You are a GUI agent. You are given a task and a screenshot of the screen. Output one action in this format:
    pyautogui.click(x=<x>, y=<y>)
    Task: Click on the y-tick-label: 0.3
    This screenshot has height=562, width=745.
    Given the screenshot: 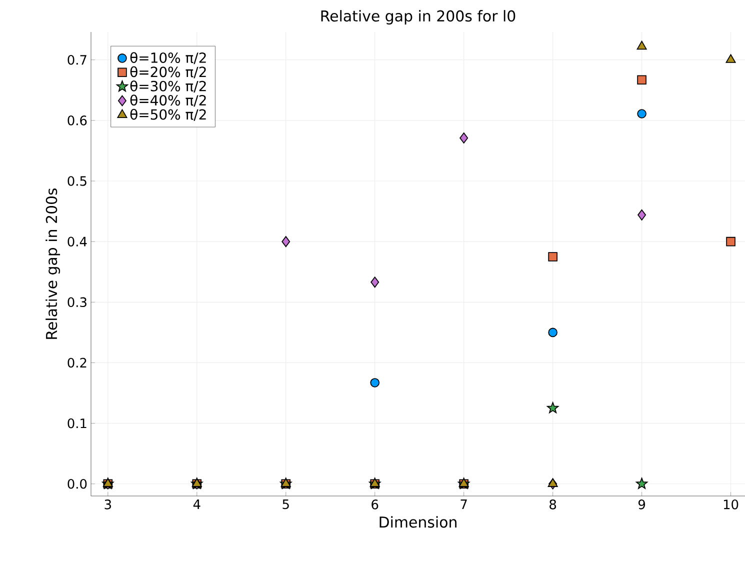 What is the action you would take?
    pyautogui.click(x=77, y=302)
    